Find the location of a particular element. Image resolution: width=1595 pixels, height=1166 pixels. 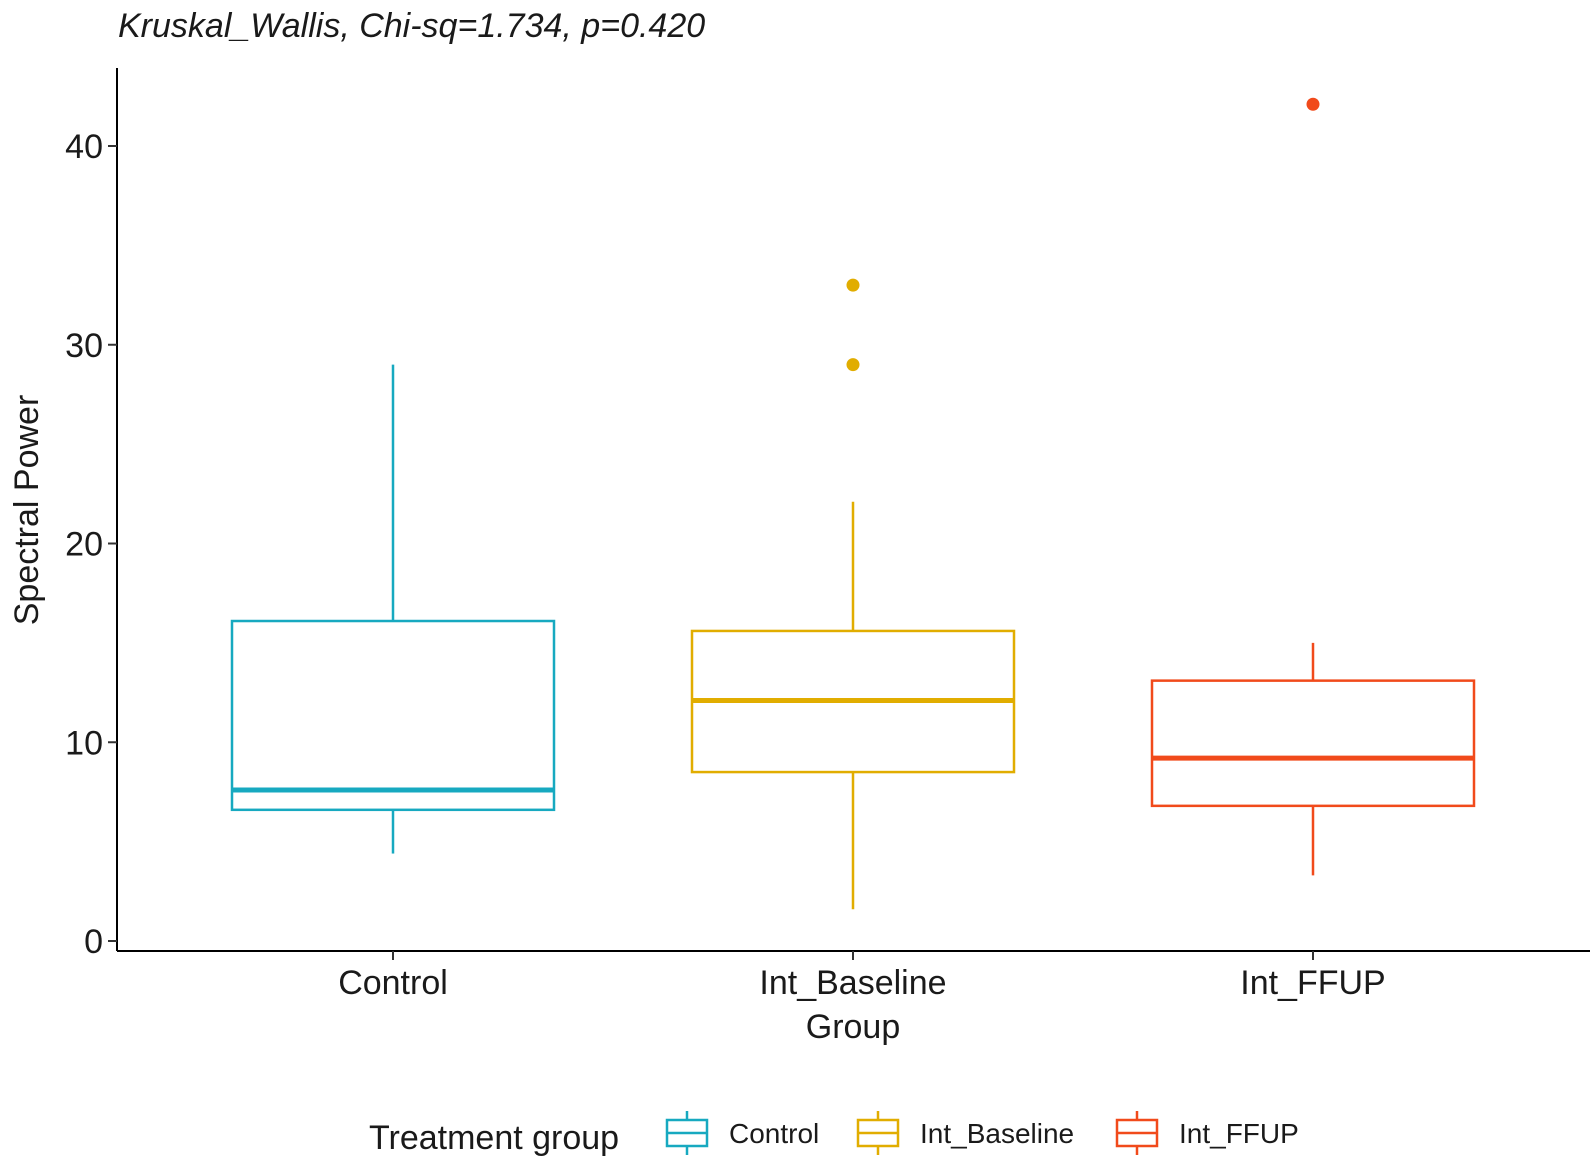

legend-items: Control Int_Baseline Int_FFUP is located at coordinates (982, 1133).